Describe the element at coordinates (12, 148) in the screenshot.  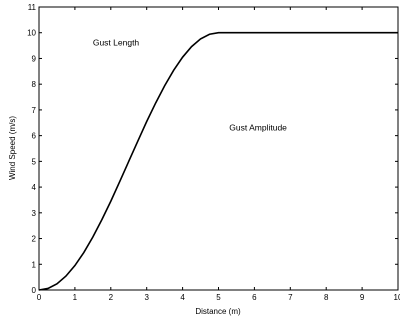
I see `y-axis-label: Wind Speed (m/s)` at that location.